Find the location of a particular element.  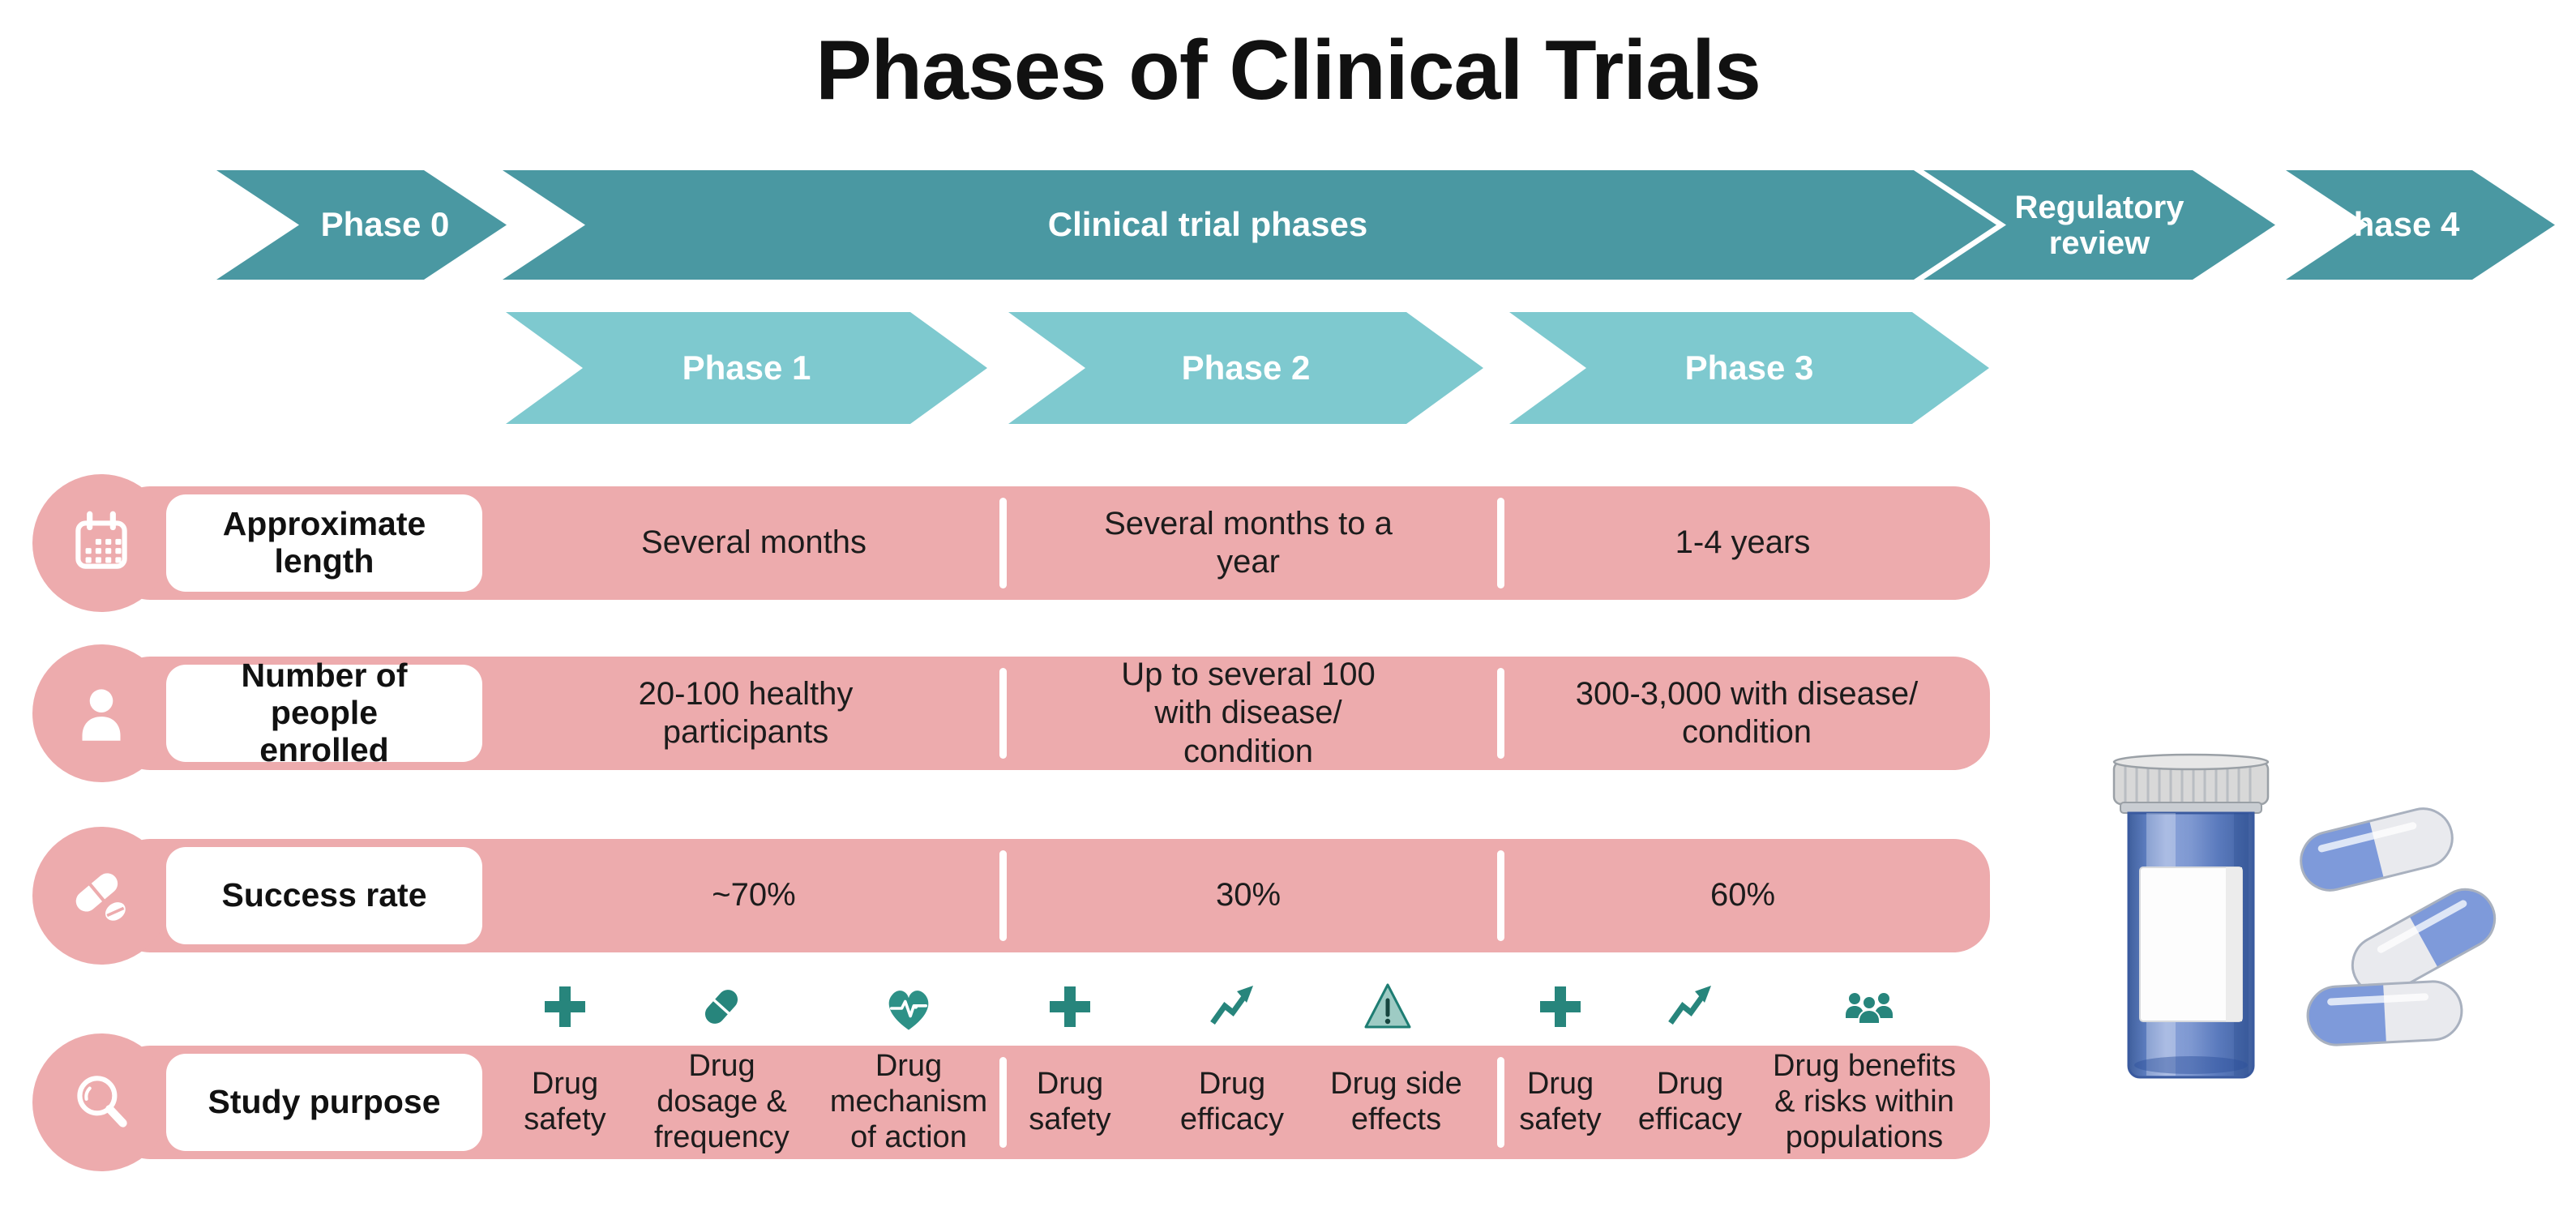

value-people-phase1: 20-100 healthy participants is located at coordinates (746, 712).